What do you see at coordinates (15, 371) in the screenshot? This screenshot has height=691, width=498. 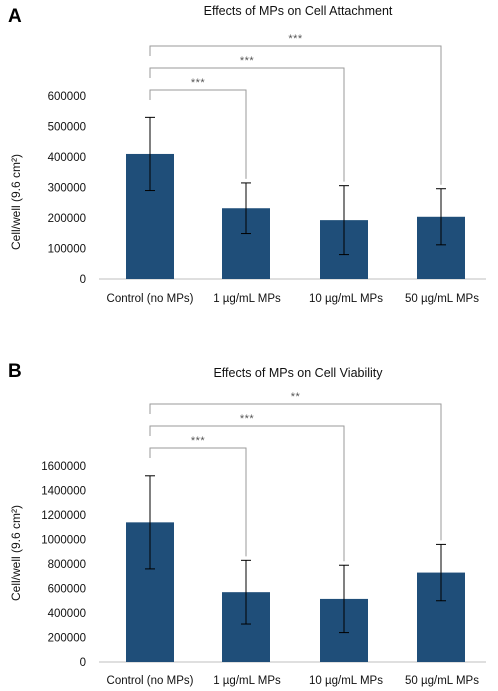 I see `panel-letter: B` at bounding box center [15, 371].